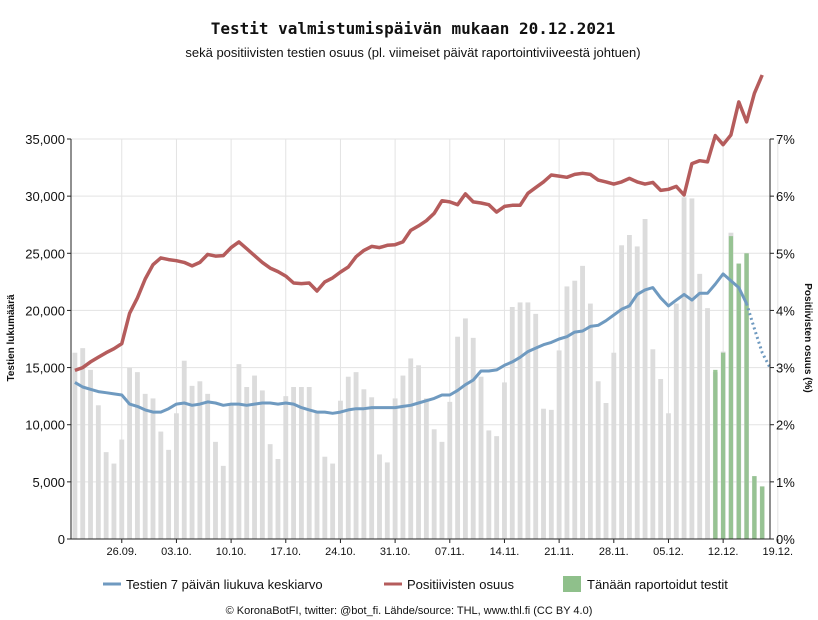 The image size is (818, 620). I want to click on y-tick-label-right: 1%, so click(785, 482).